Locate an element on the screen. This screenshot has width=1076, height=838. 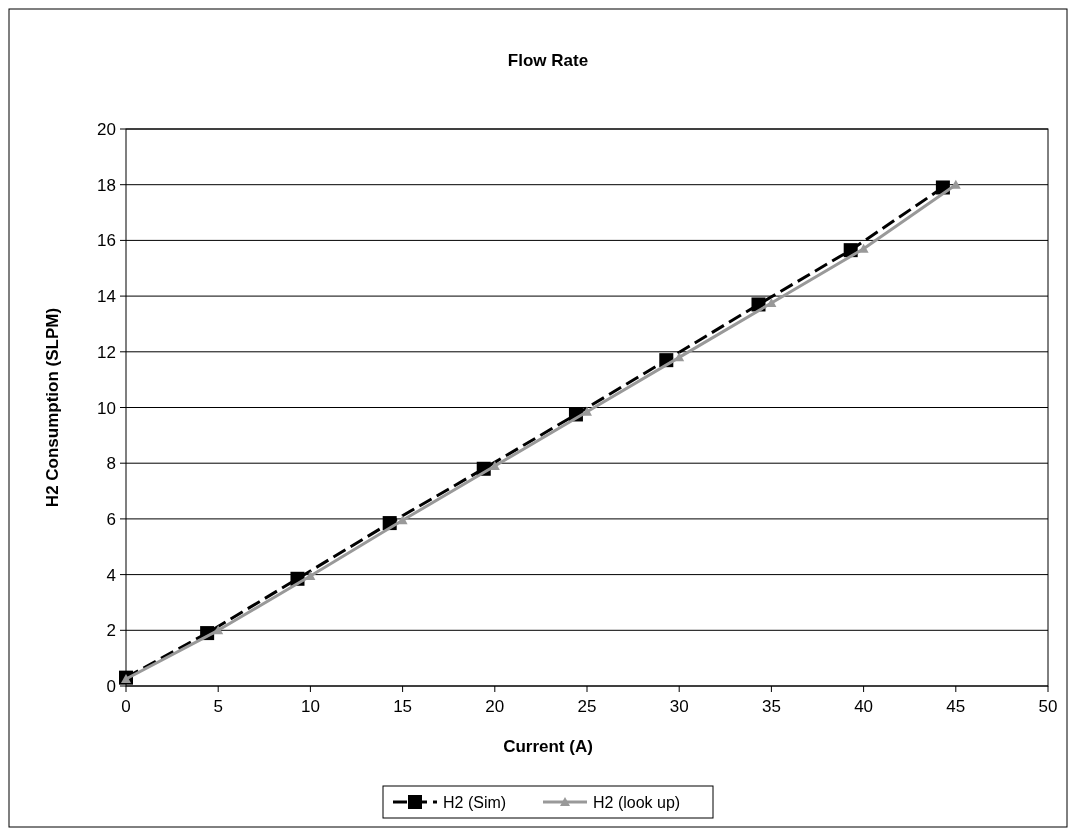
y-tick-label: 2 is located at coordinates (111, 631).